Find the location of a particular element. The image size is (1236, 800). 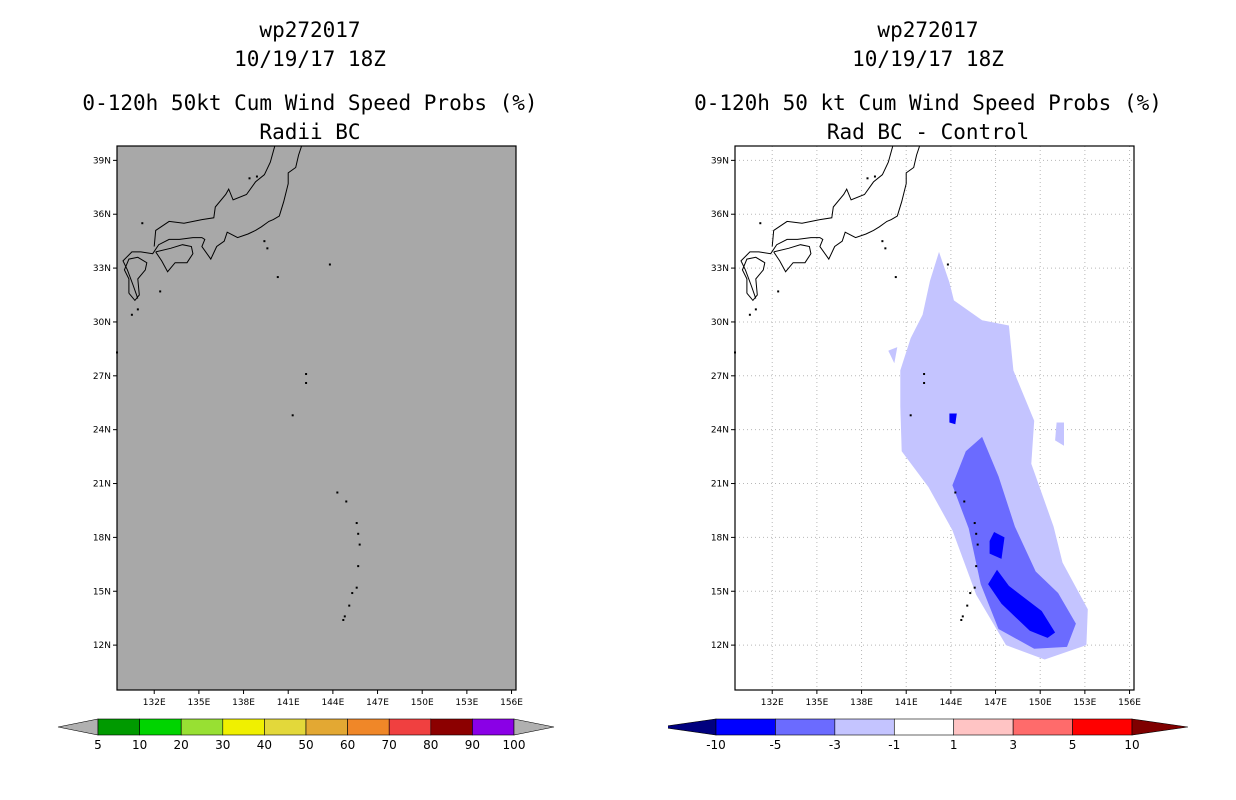

colorbar-high-triangle is located at coordinates (1159, 727).